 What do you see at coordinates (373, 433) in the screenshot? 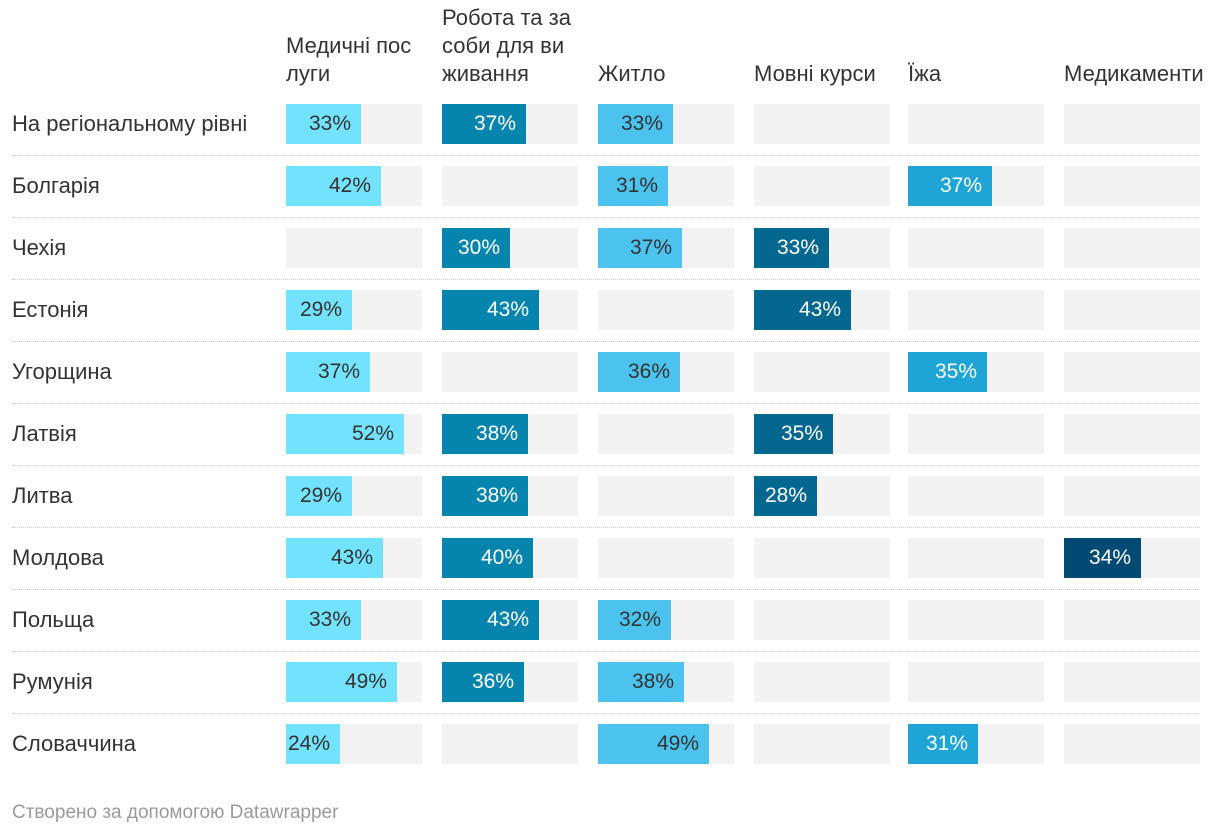
I see `value-label: 52%` at bounding box center [373, 433].